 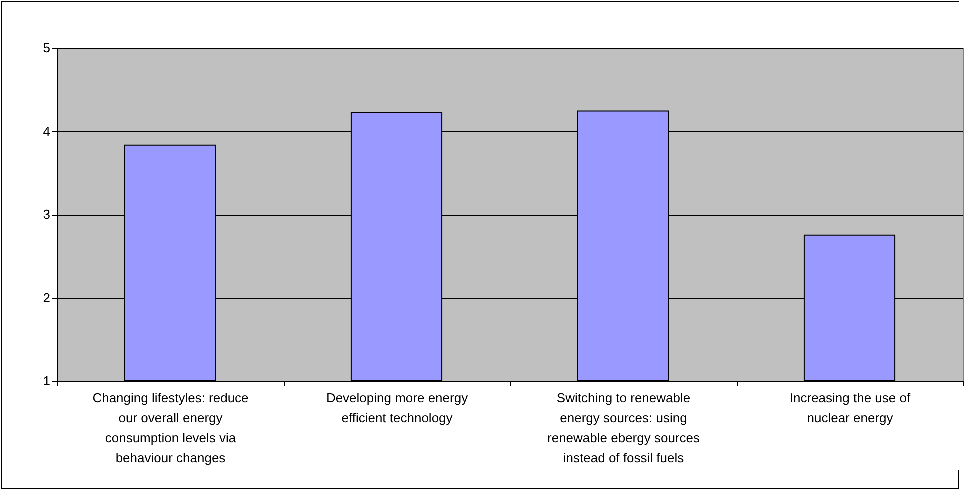 I want to click on y-tick-label: 1, so click(x=46, y=381).